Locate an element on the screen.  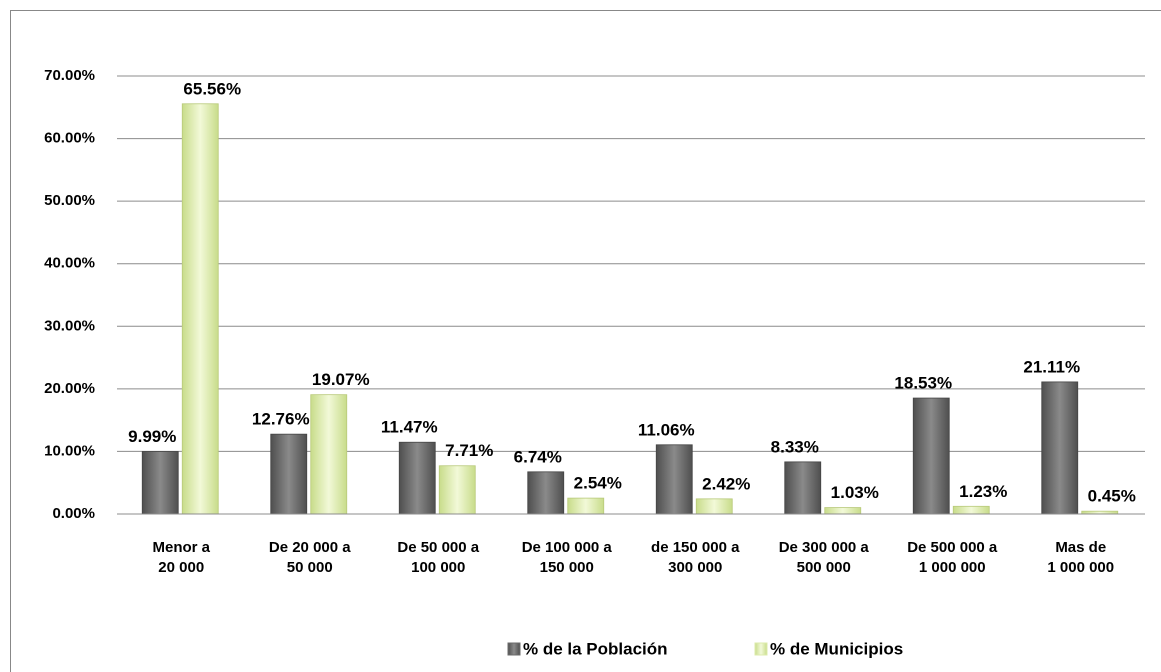
y-tick-label: 60.00% is located at coordinates (69, 138).